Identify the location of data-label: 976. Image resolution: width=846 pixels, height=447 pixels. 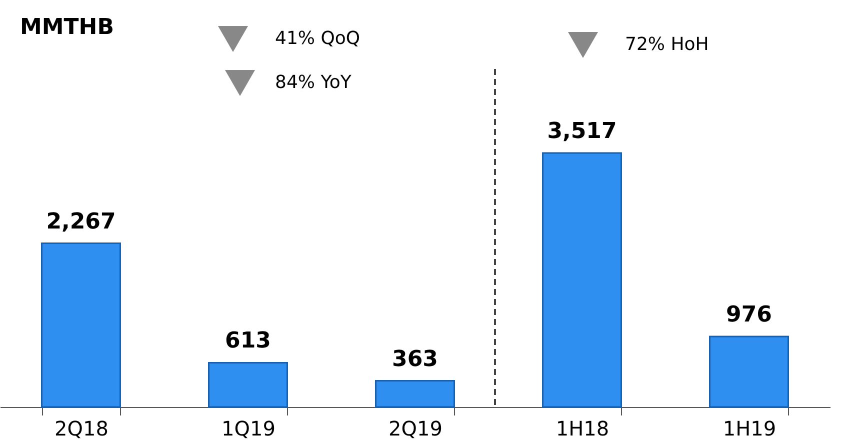
(749, 315).